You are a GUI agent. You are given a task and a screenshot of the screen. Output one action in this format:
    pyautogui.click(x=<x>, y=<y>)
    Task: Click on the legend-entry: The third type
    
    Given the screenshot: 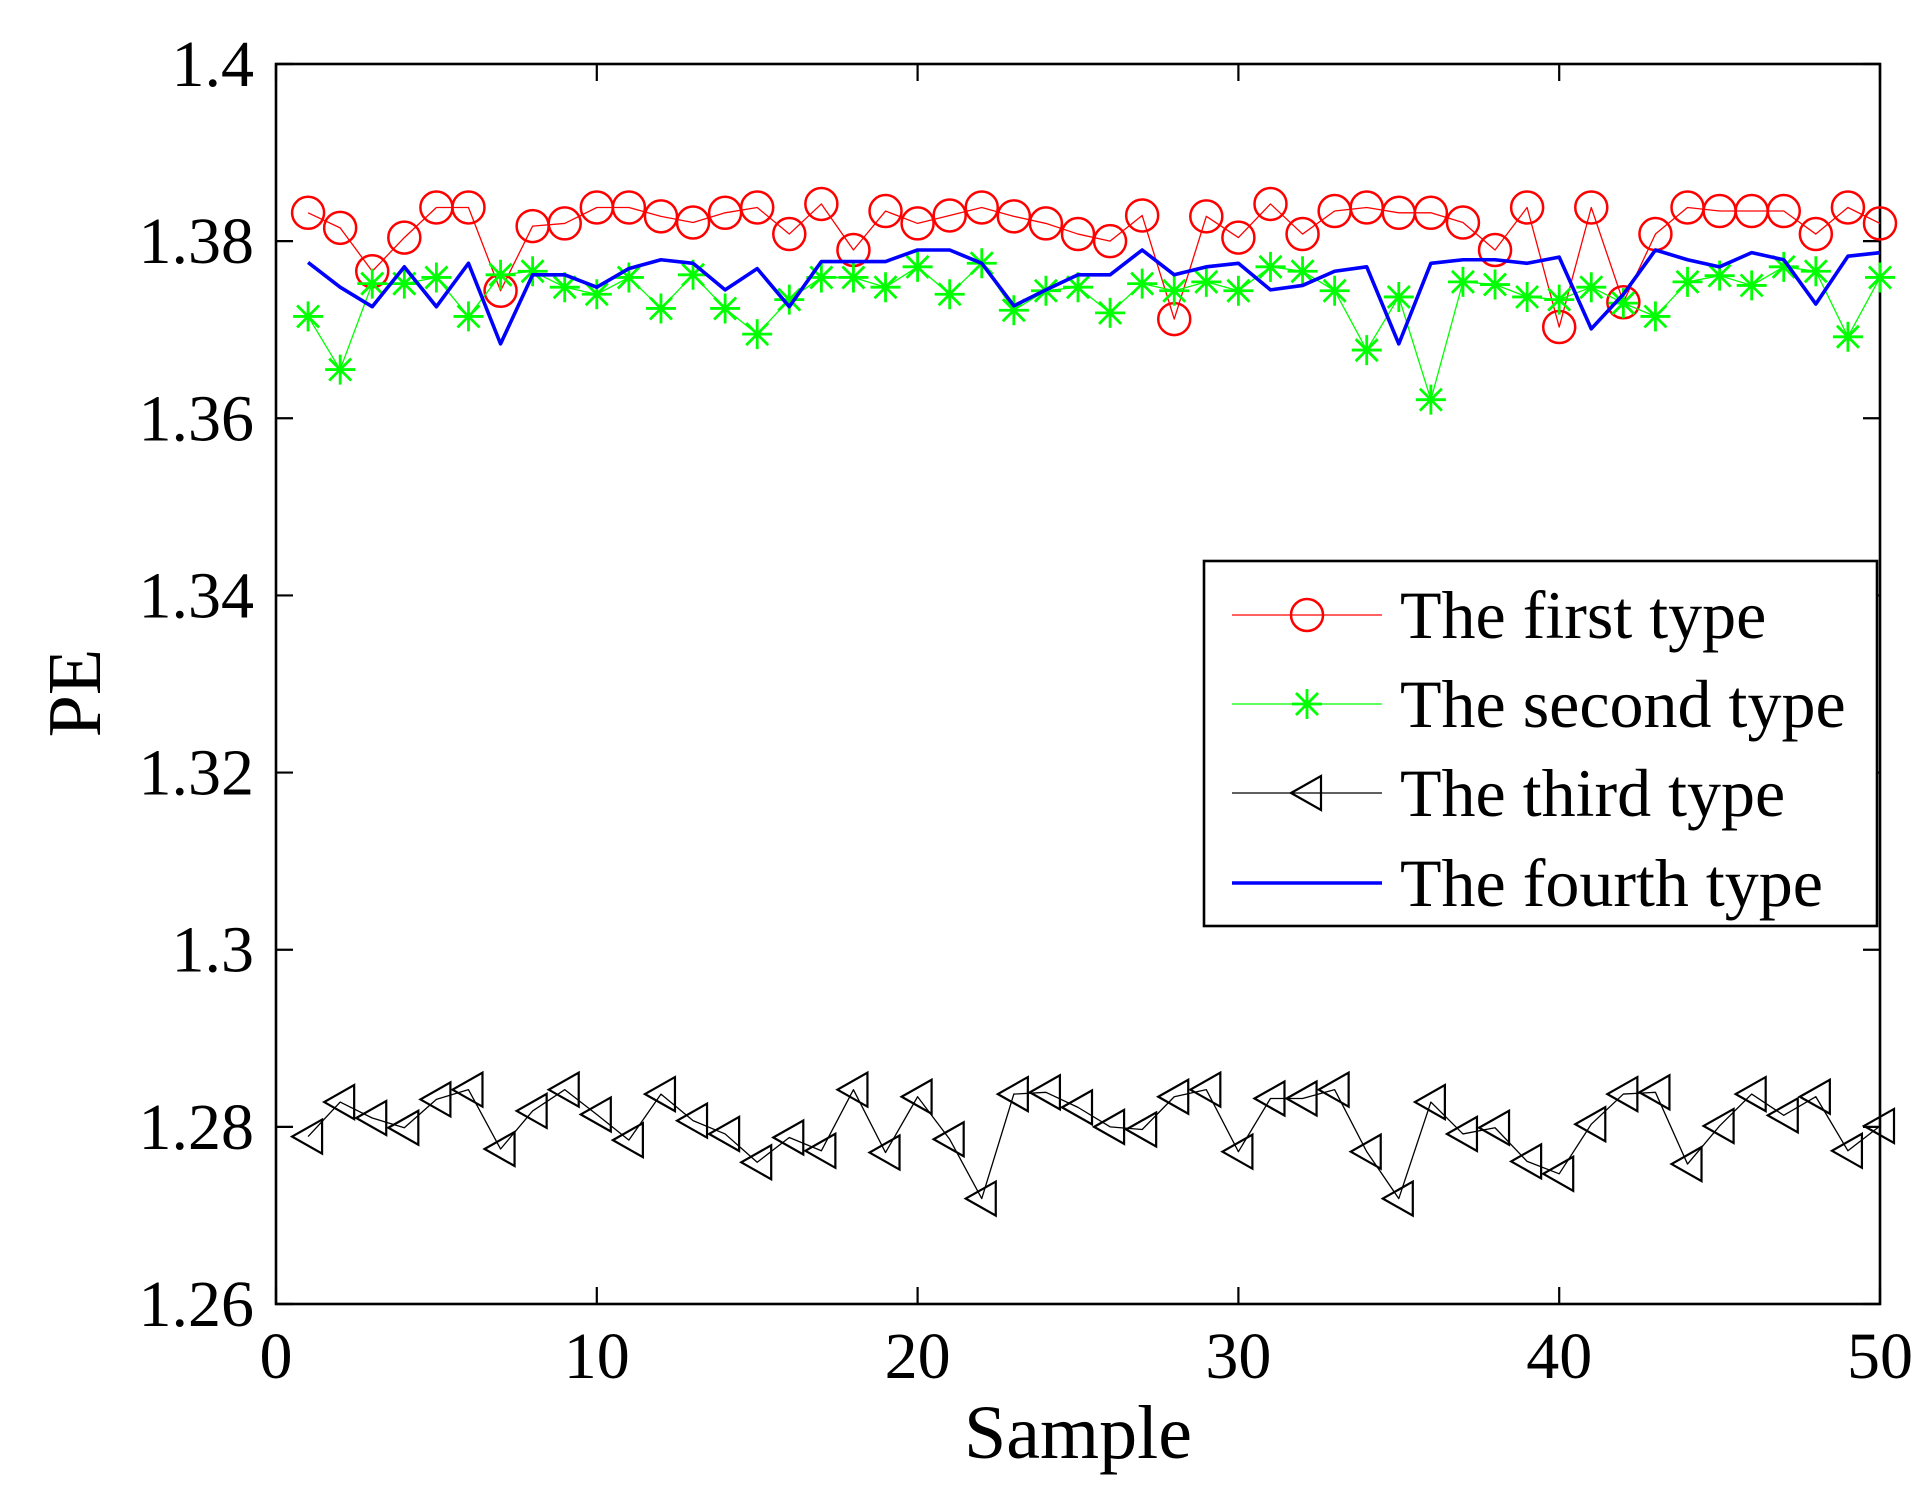 What is the action you would take?
    pyautogui.click(x=1508, y=793)
    